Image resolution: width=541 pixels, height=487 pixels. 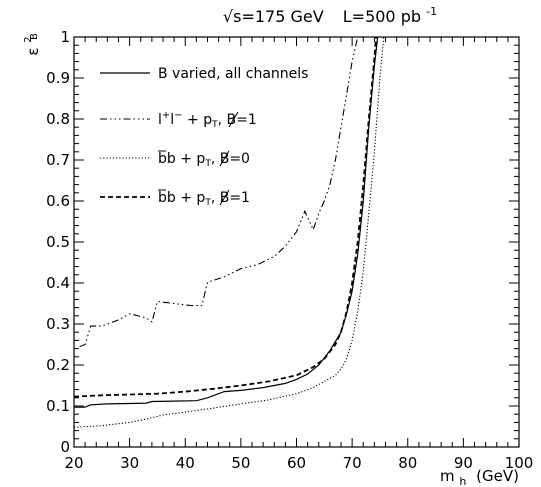 What do you see at coordinates (185, 463) in the screenshot?
I see `x-tick-label: 40` at bounding box center [185, 463].